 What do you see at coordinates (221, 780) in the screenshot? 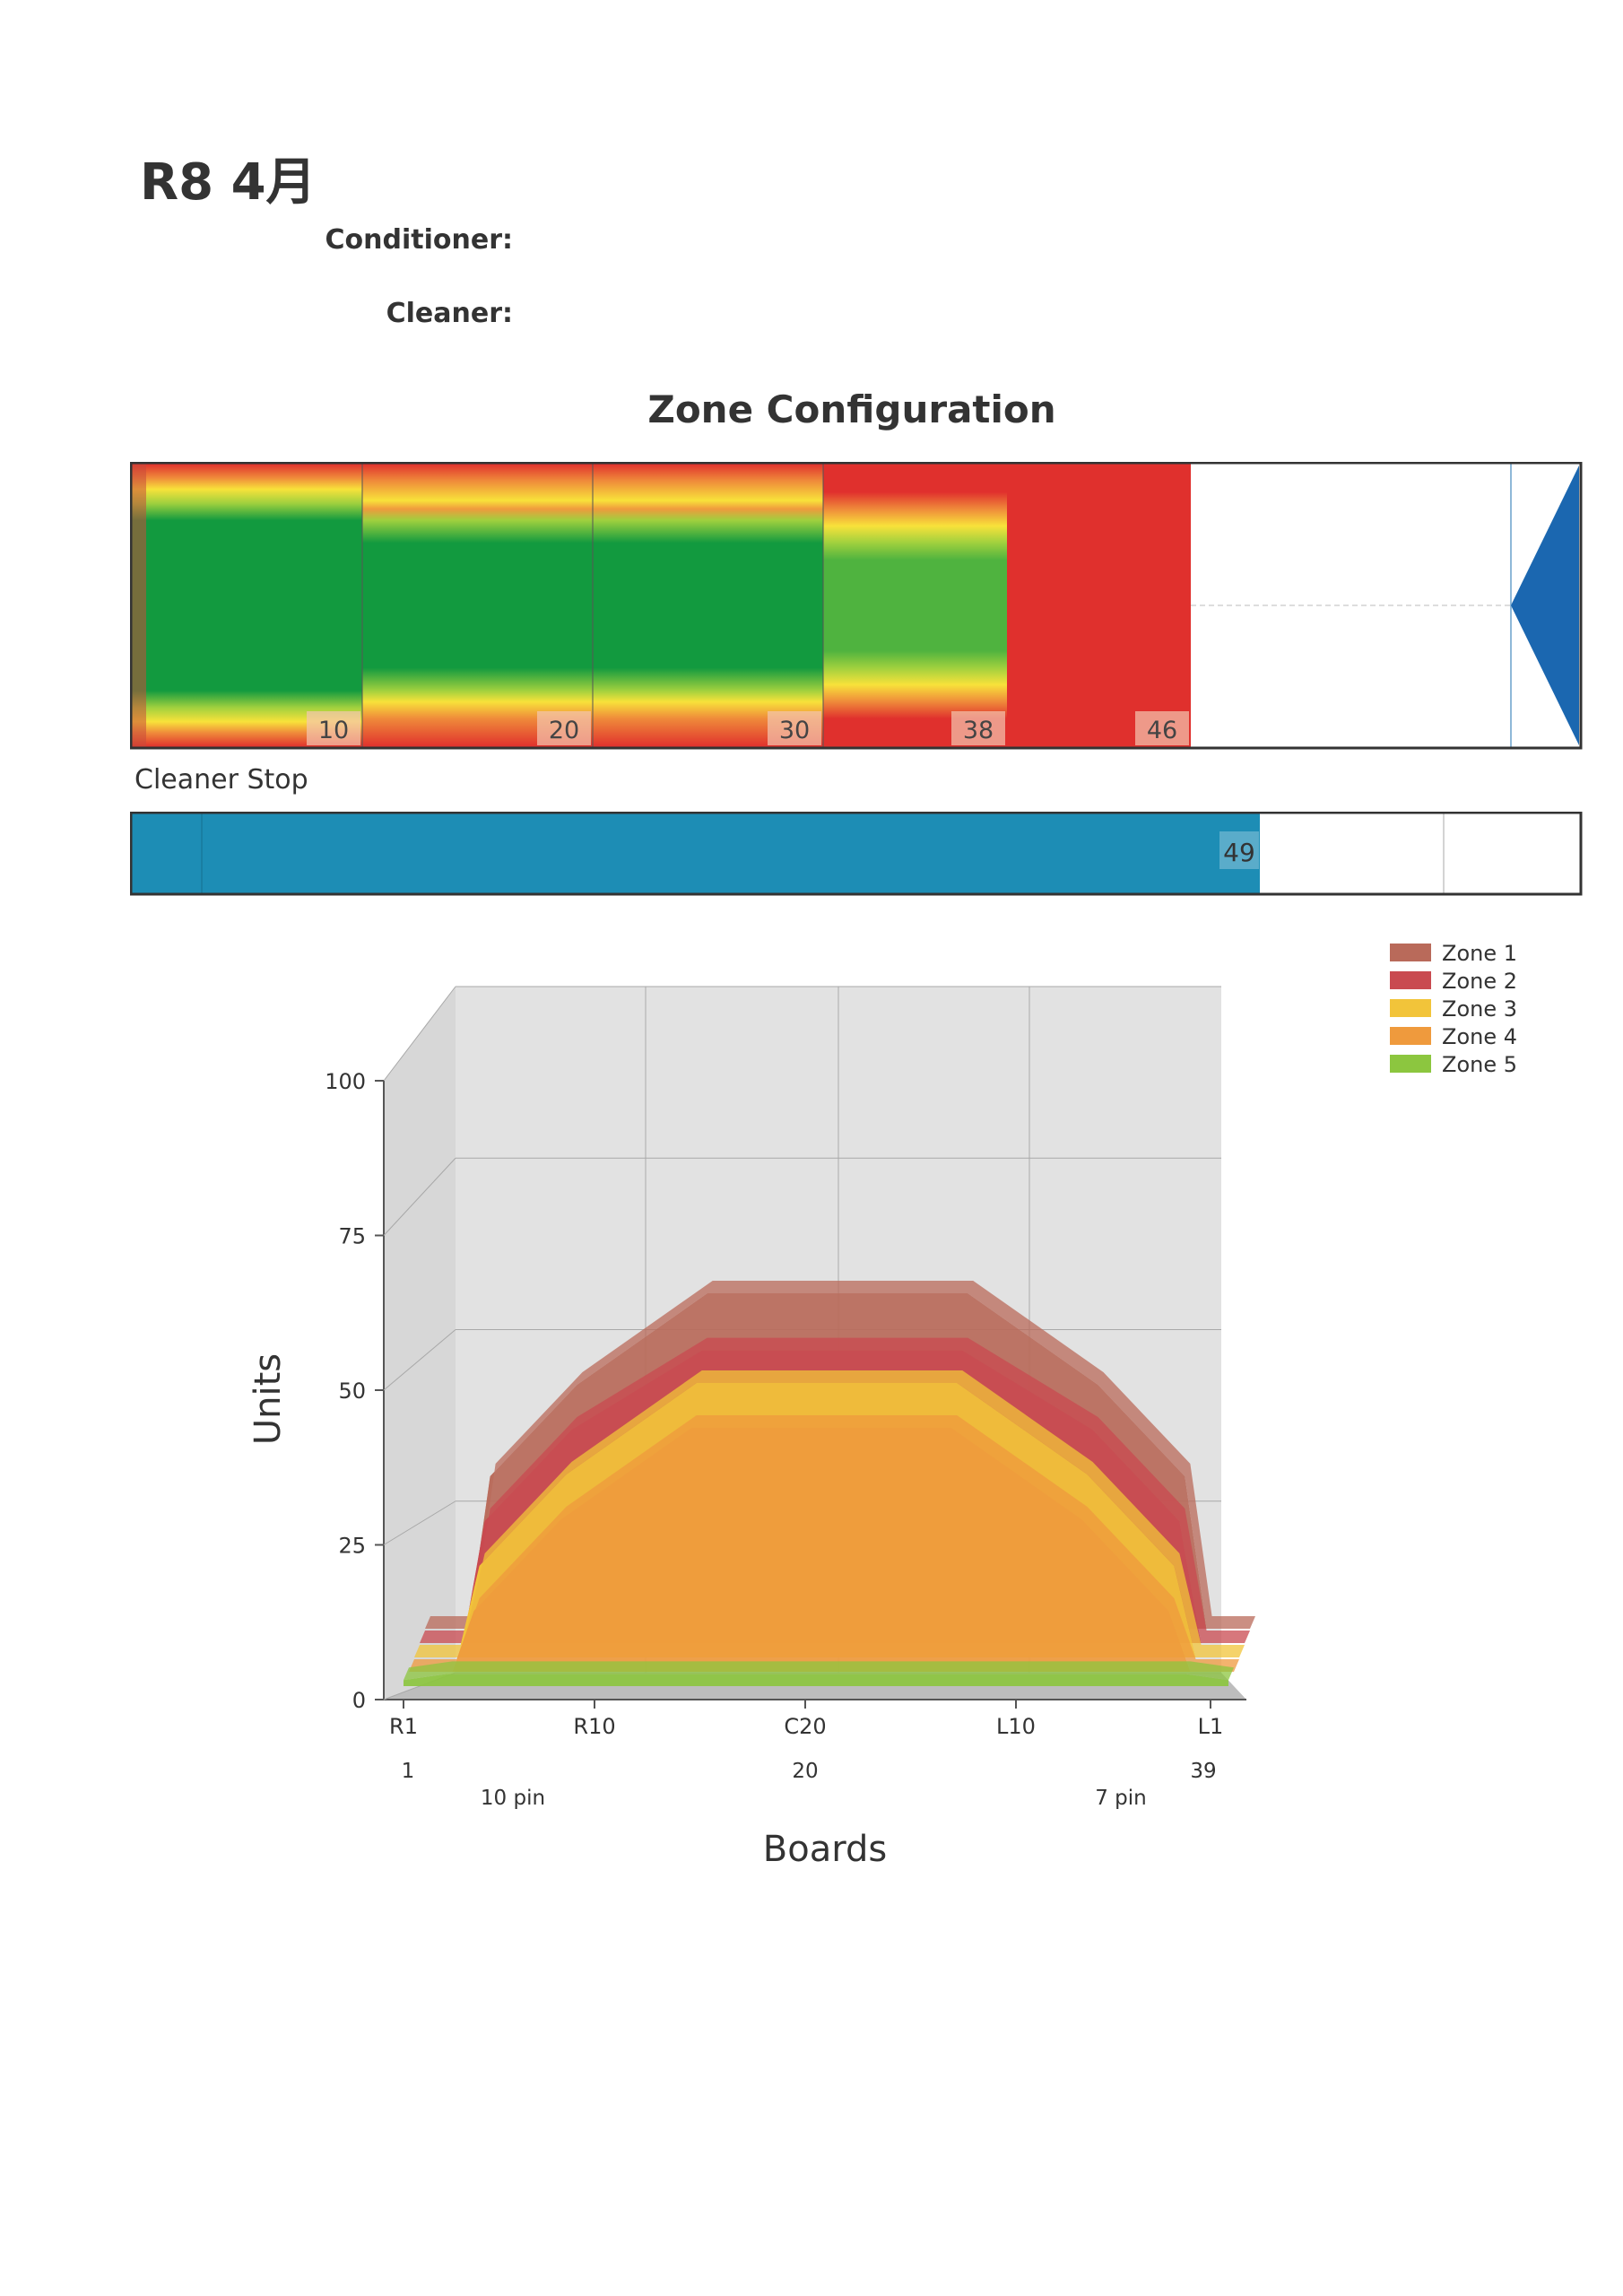
I see `cleaner-stop-label: Cleaner Stop` at bounding box center [221, 780].